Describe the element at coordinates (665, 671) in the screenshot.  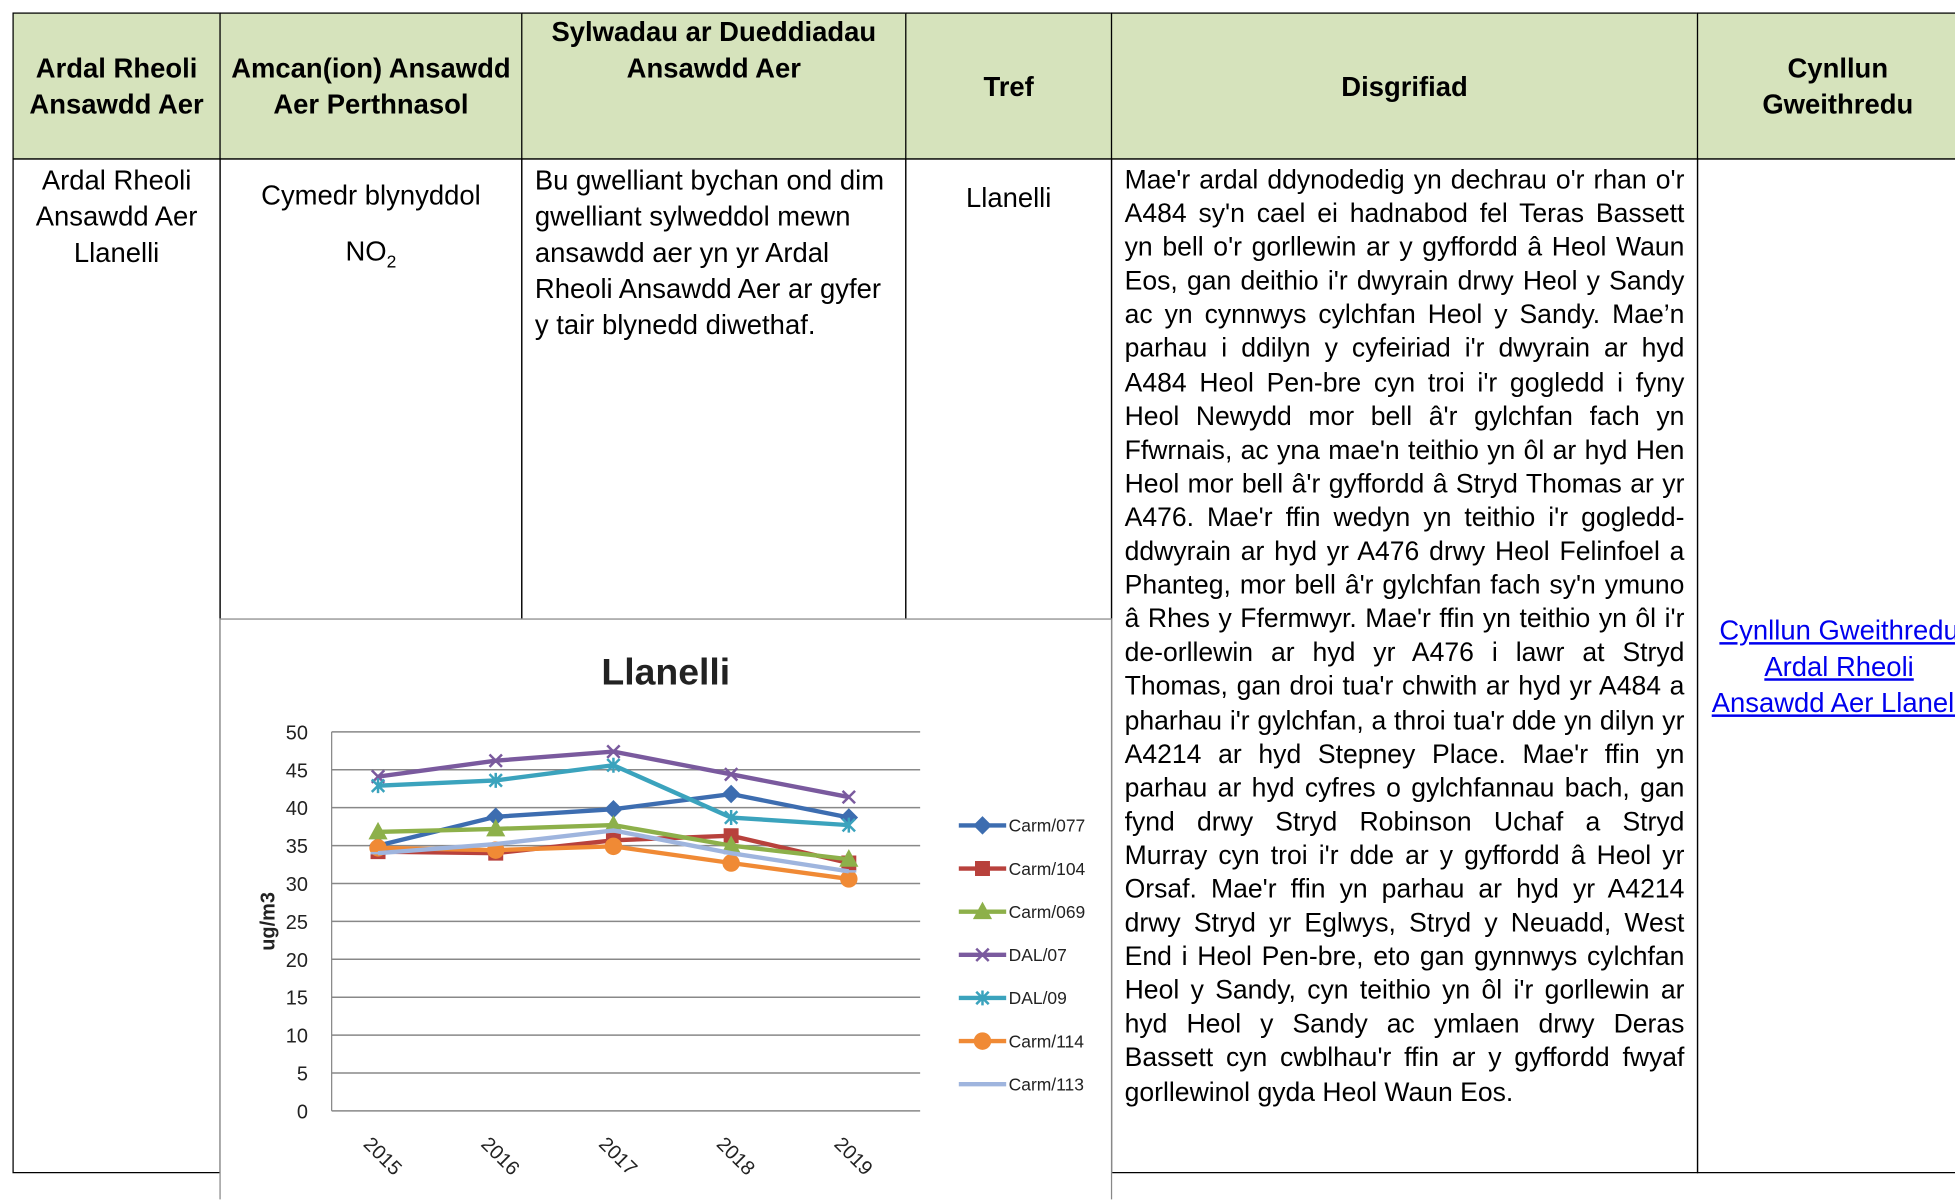
I see `chart-title: Llanelli` at that location.